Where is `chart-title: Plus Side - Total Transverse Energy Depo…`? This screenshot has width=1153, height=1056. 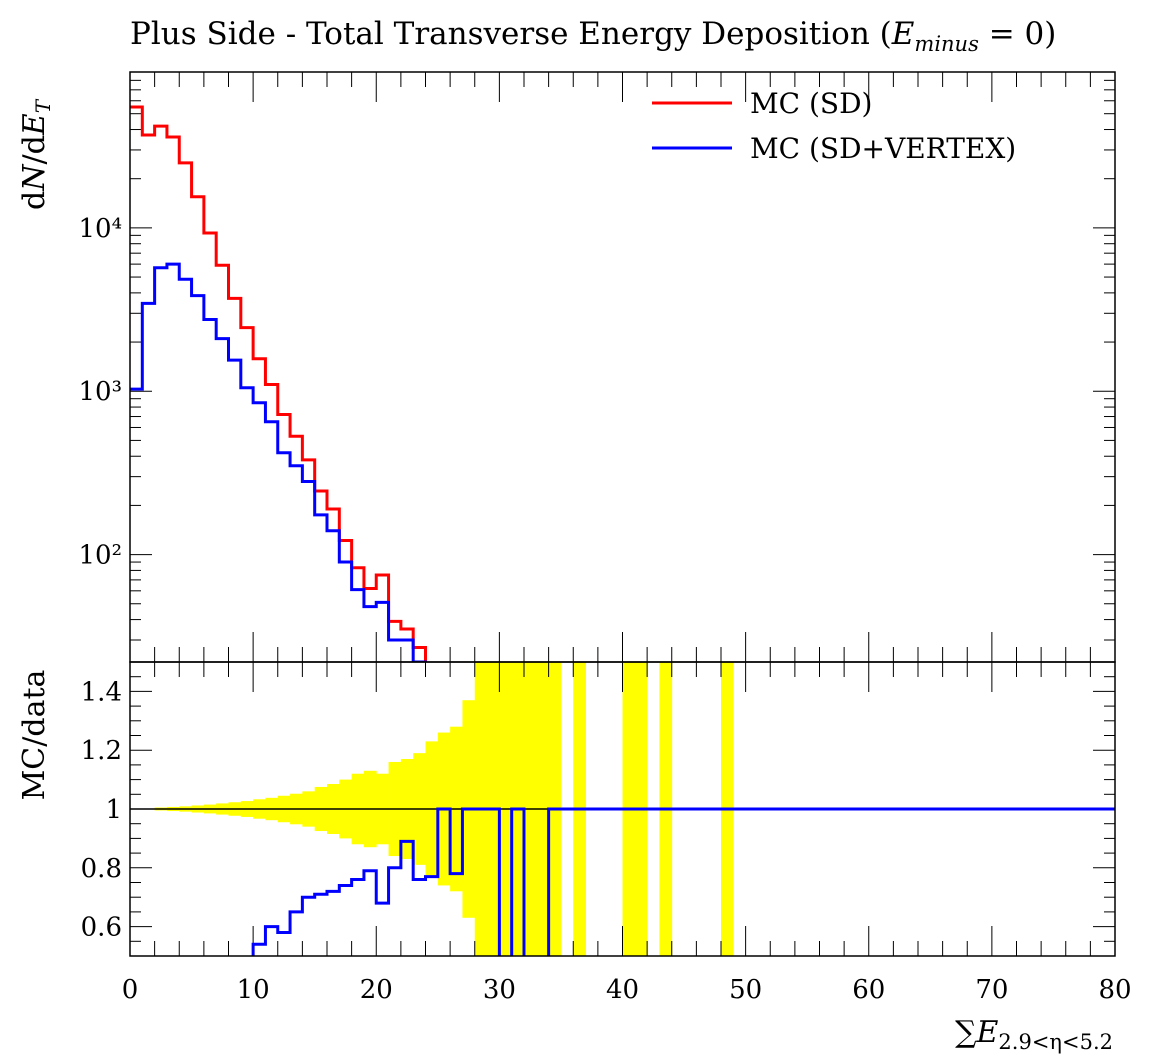 chart-title: Plus Side - Total Transverse Energy Depo… is located at coordinates (593, 36).